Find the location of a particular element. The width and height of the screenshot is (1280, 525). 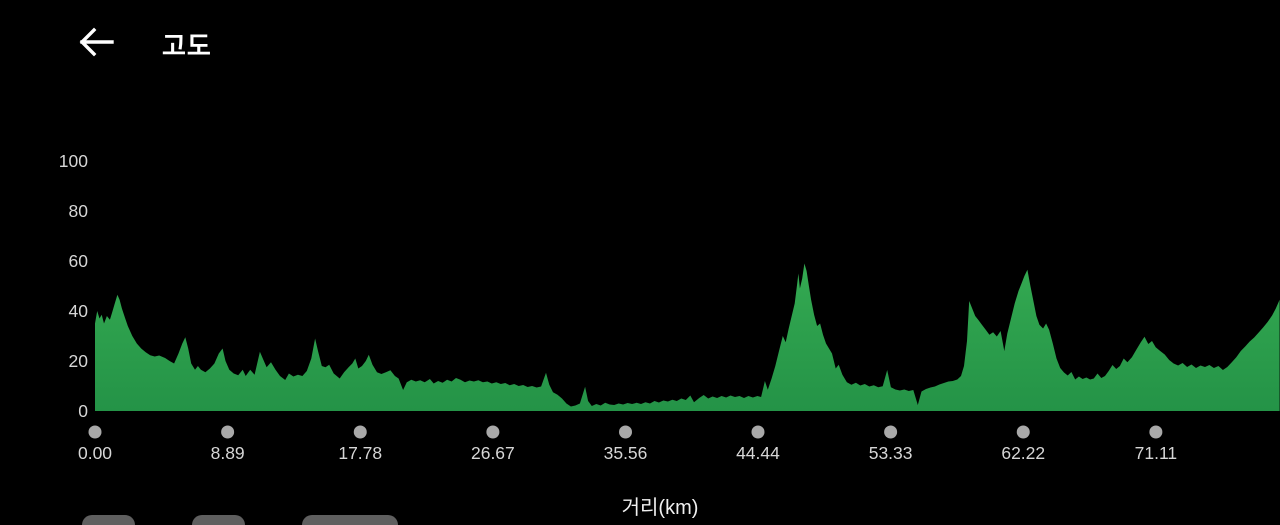

y-axis-tick-label: 20 is located at coordinates (79, 361).